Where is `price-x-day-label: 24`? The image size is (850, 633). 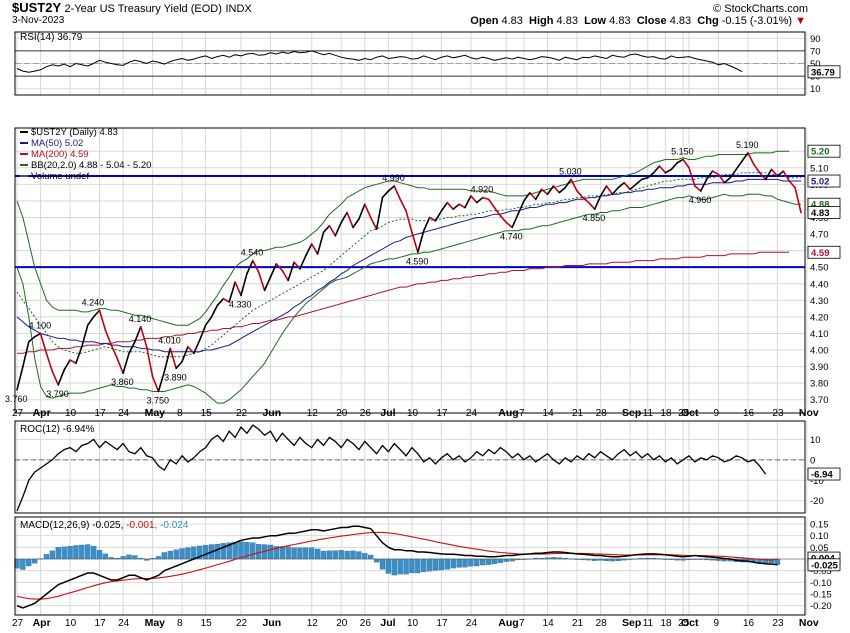
price-x-day-label: 24 is located at coordinates (472, 413).